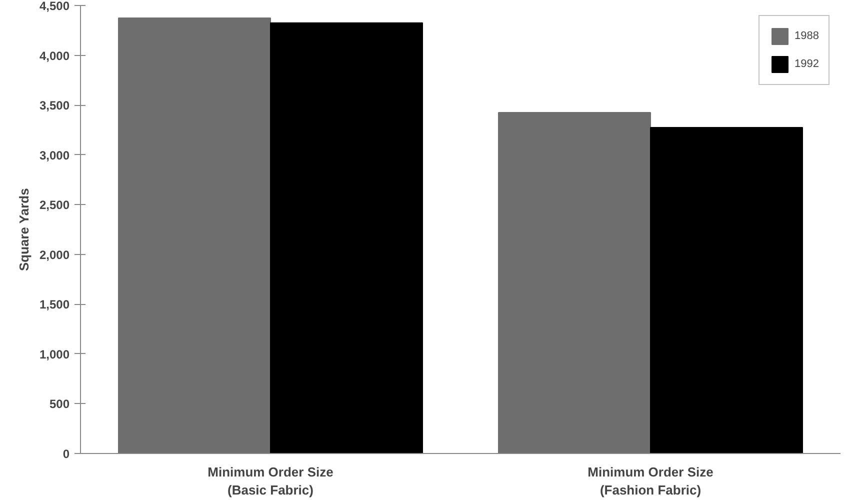 Image resolution: width=845 pixels, height=500 pixels. Describe the element at coordinates (54, 255) in the screenshot. I see `y-tick-label: 2,000` at that location.